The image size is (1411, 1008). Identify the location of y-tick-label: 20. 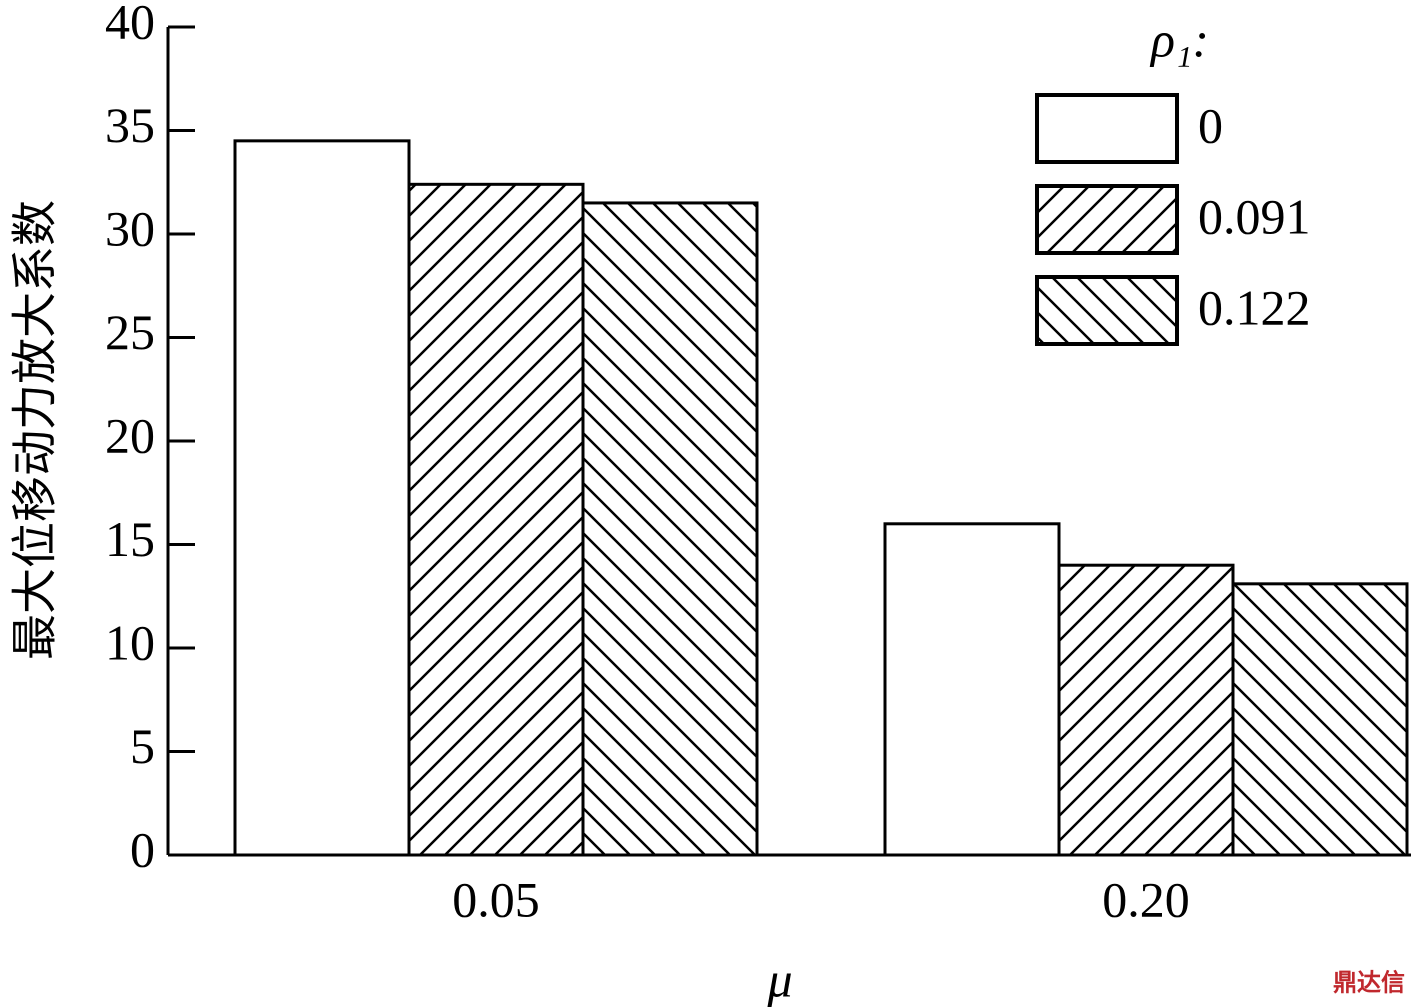
(130, 435).